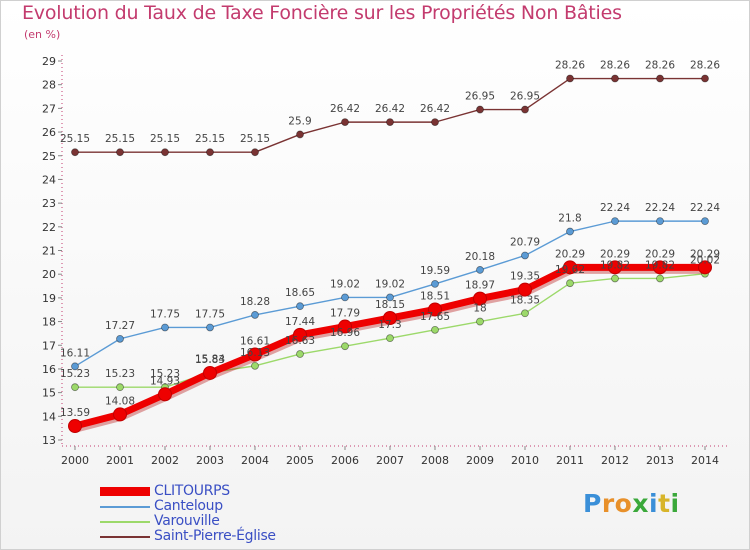 The height and width of the screenshot is (550, 750). Describe the element at coordinates (615, 460) in the screenshot. I see `x-tick-label: 2012` at that location.